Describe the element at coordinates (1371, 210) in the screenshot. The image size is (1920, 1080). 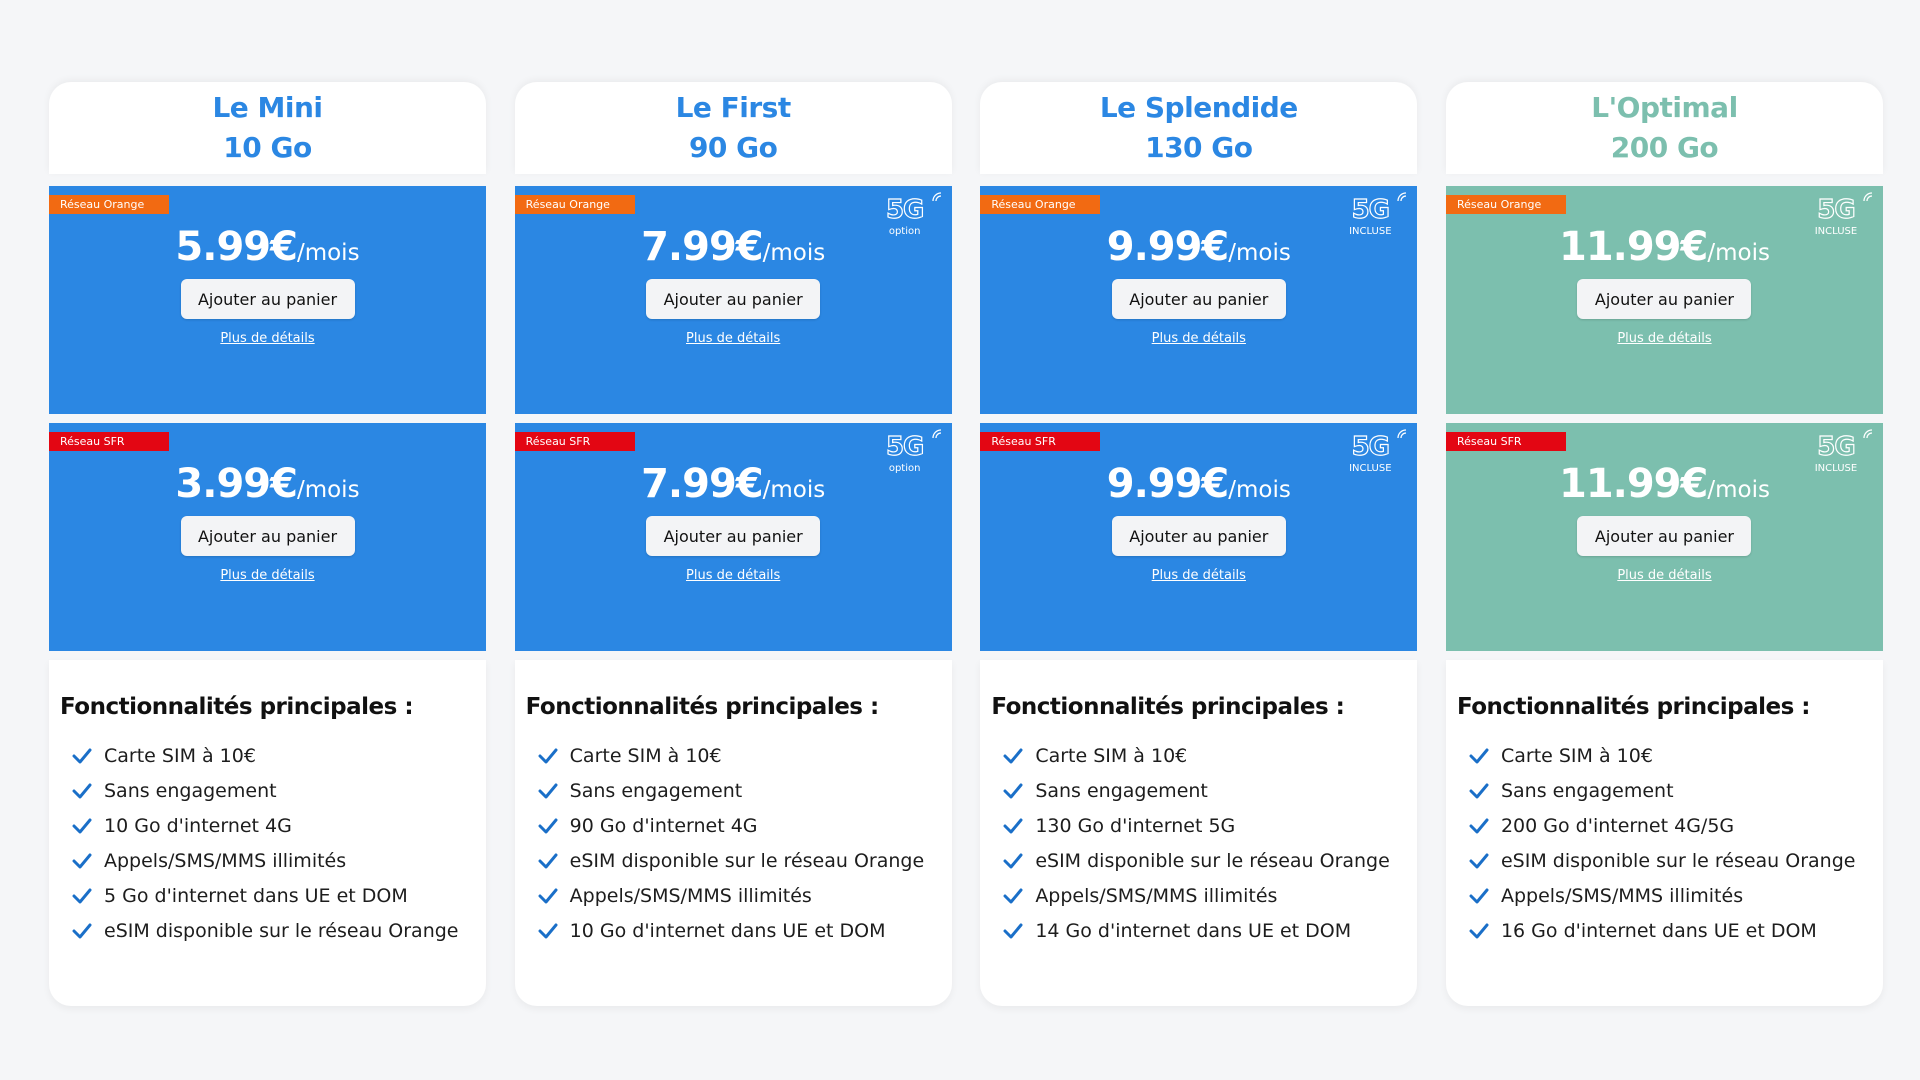
I see `5g-icon: 5G` at that location.